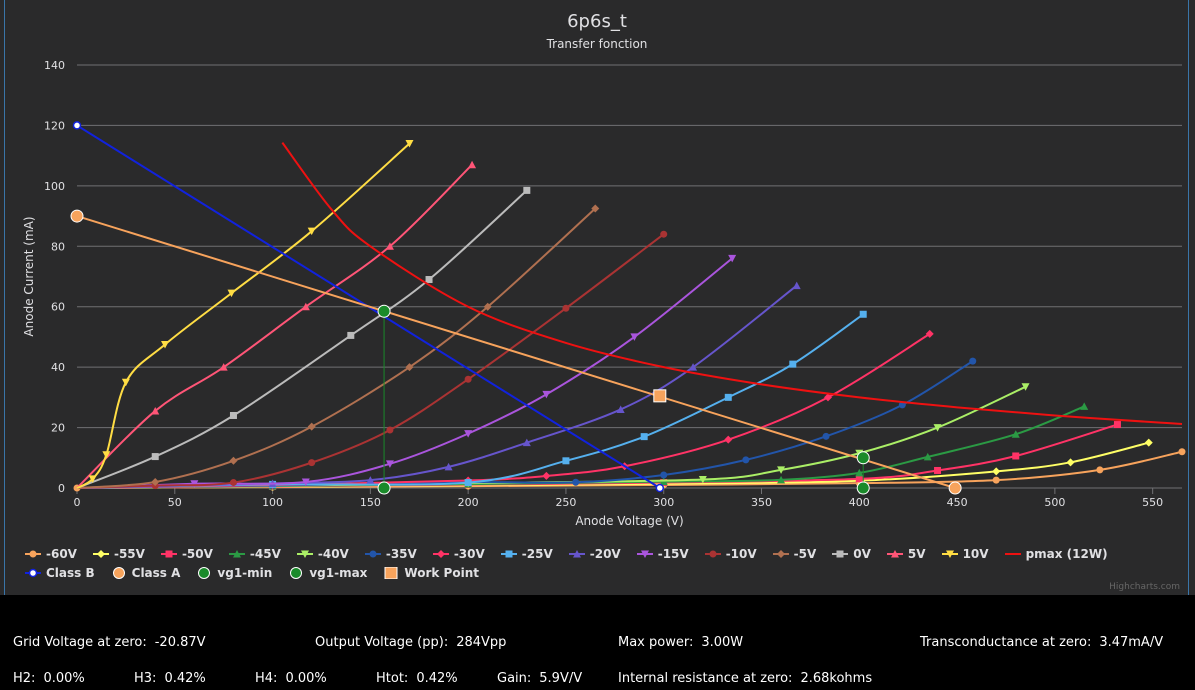 The height and width of the screenshot is (690, 1195). What do you see at coordinates (1152, 502) in the screenshot?
I see `x-tick-label: 550` at bounding box center [1152, 502].